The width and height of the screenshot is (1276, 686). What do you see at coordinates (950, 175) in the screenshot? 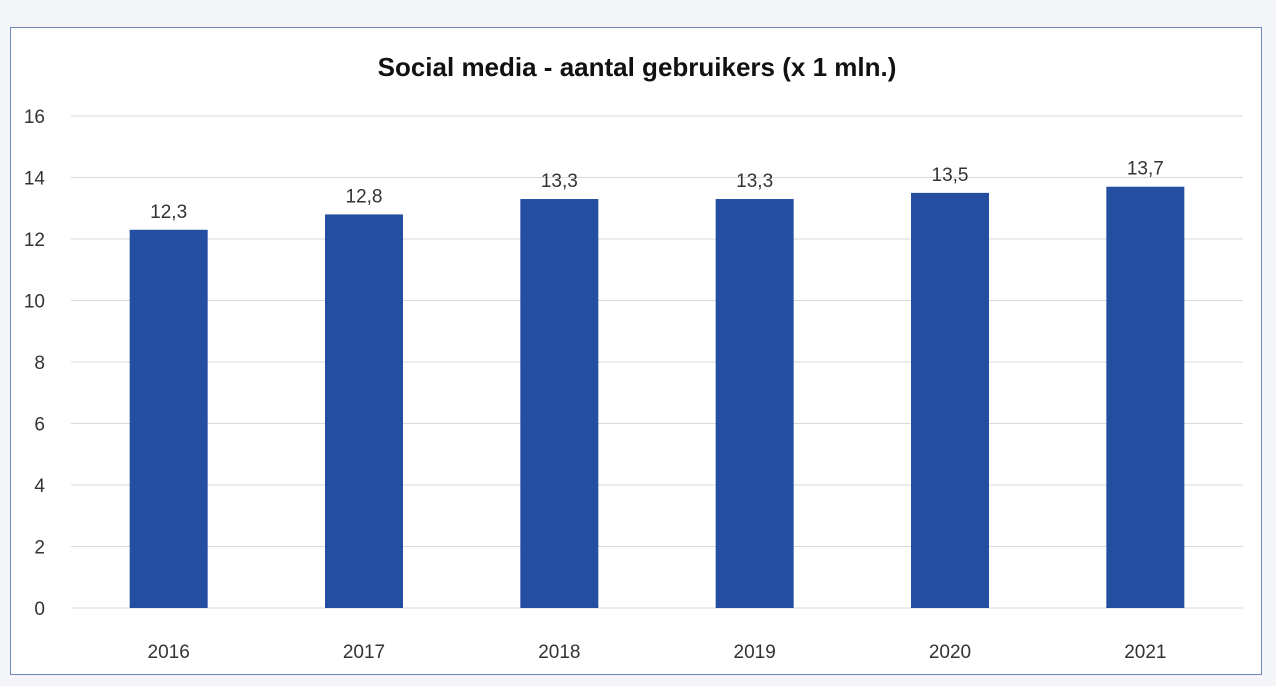
I see `data-label: 13,5` at bounding box center [950, 175].